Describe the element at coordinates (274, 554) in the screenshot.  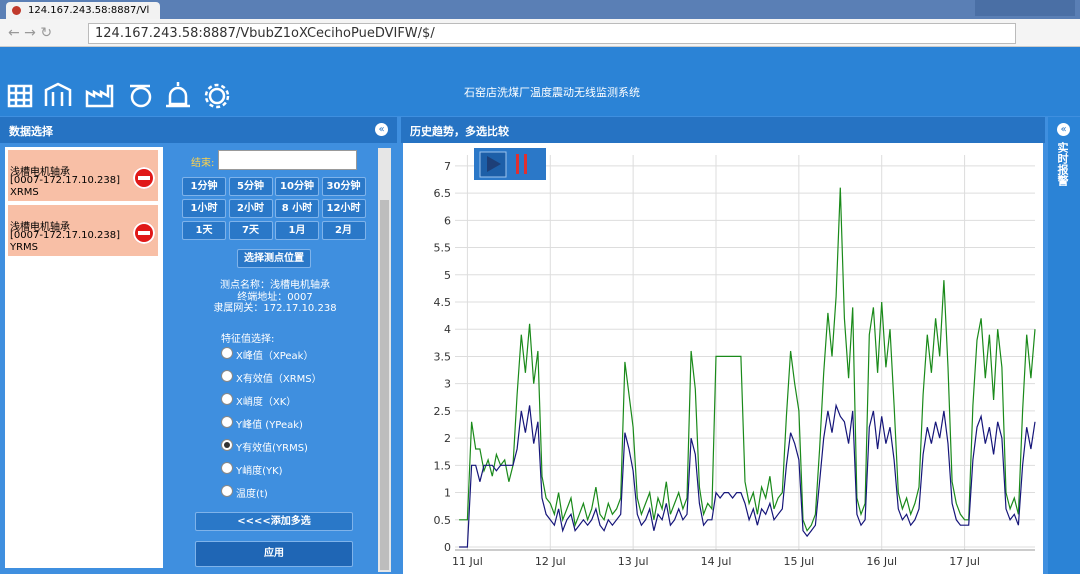
I see `apply-button: 应用` at that location.